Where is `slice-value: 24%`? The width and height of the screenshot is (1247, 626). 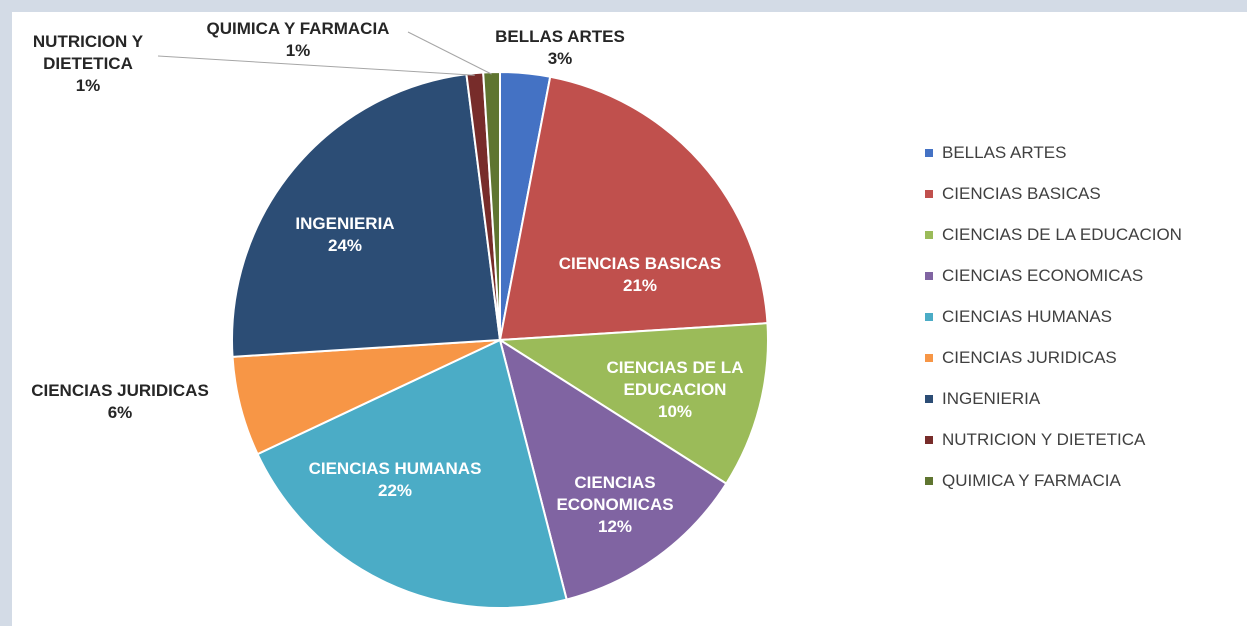 slice-value: 24% is located at coordinates (345, 245).